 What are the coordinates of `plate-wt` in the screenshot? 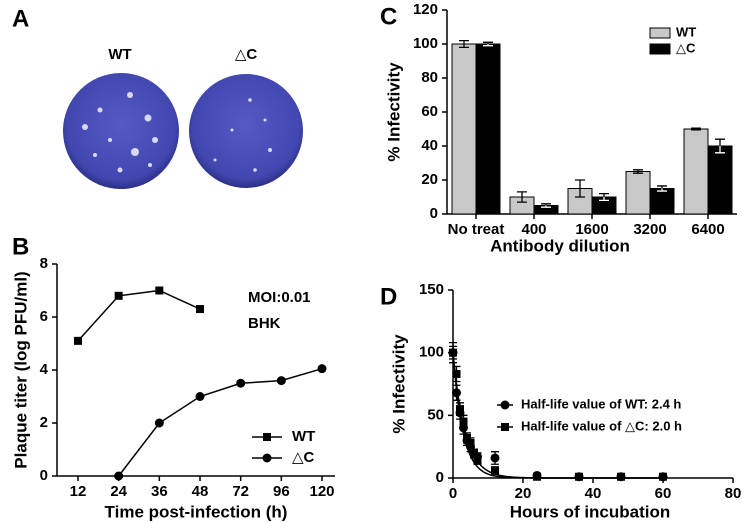 It's located at (121, 131).